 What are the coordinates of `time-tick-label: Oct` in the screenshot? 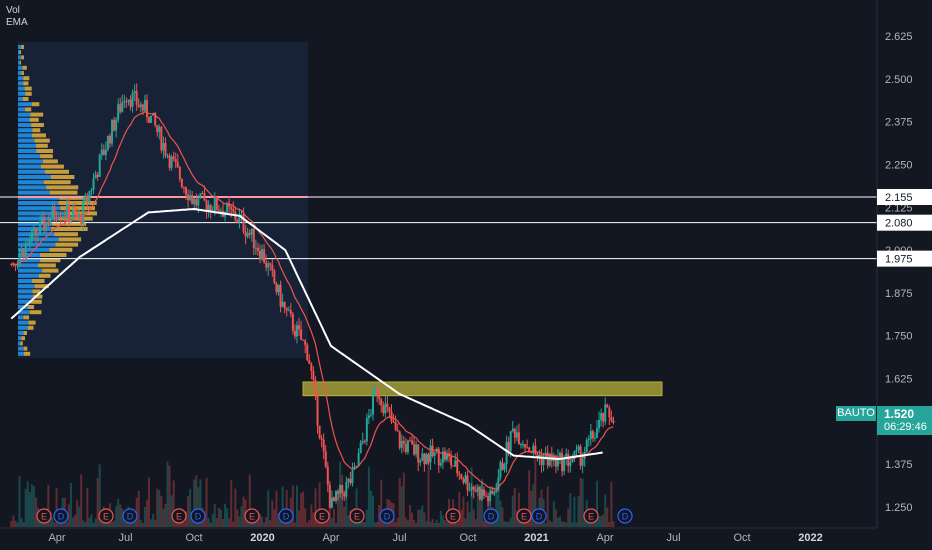 It's located at (467, 538).